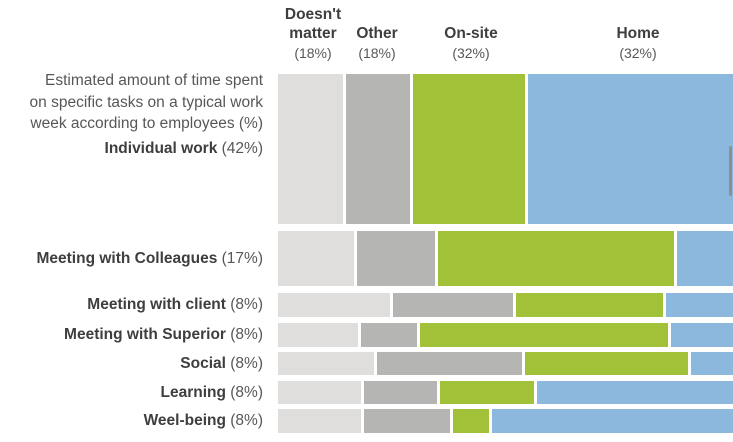 This screenshot has width=733, height=442. What do you see at coordinates (544, 335) in the screenshot?
I see `segment-meeting-with-superior-on-site` at bounding box center [544, 335].